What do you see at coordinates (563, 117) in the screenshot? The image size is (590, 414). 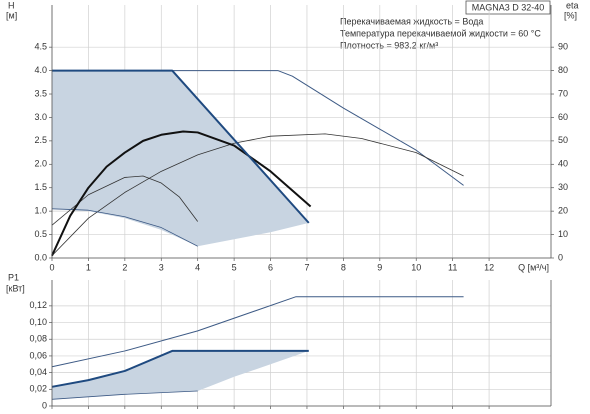 I see `y2-tick-label: 60` at bounding box center [563, 117].